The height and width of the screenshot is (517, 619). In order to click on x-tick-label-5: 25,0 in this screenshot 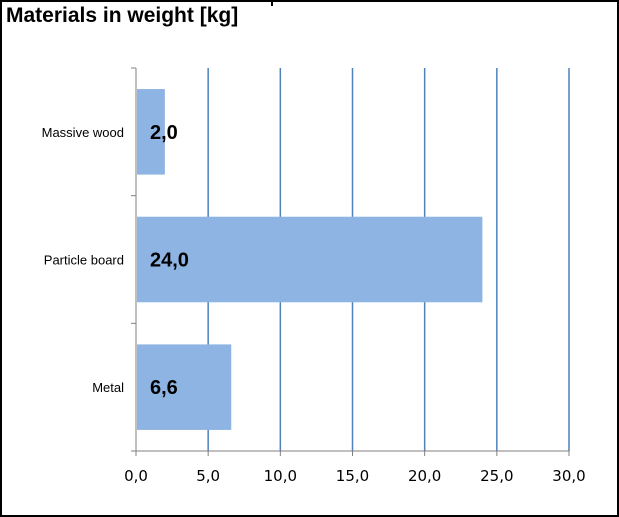, I will do `click(496, 476)`.